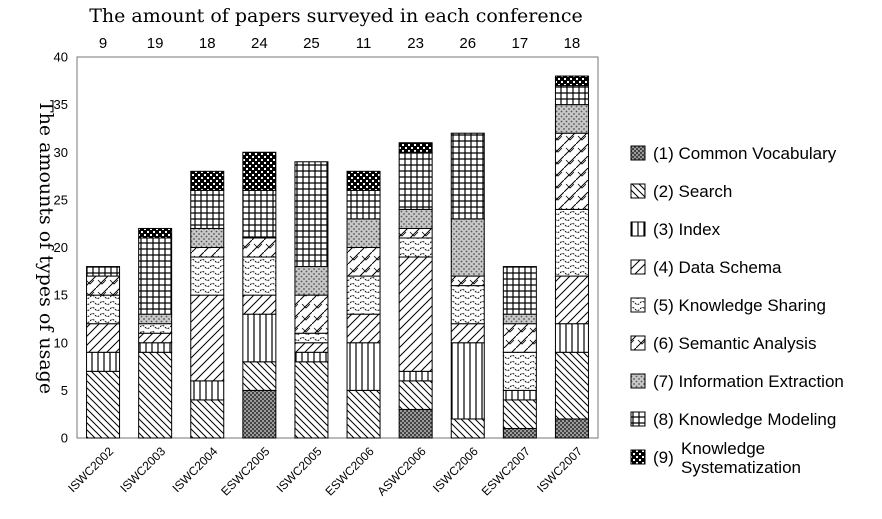 The width and height of the screenshot is (882, 519). What do you see at coordinates (155, 43) in the screenshot?
I see `paper-count-label: 19` at bounding box center [155, 43].